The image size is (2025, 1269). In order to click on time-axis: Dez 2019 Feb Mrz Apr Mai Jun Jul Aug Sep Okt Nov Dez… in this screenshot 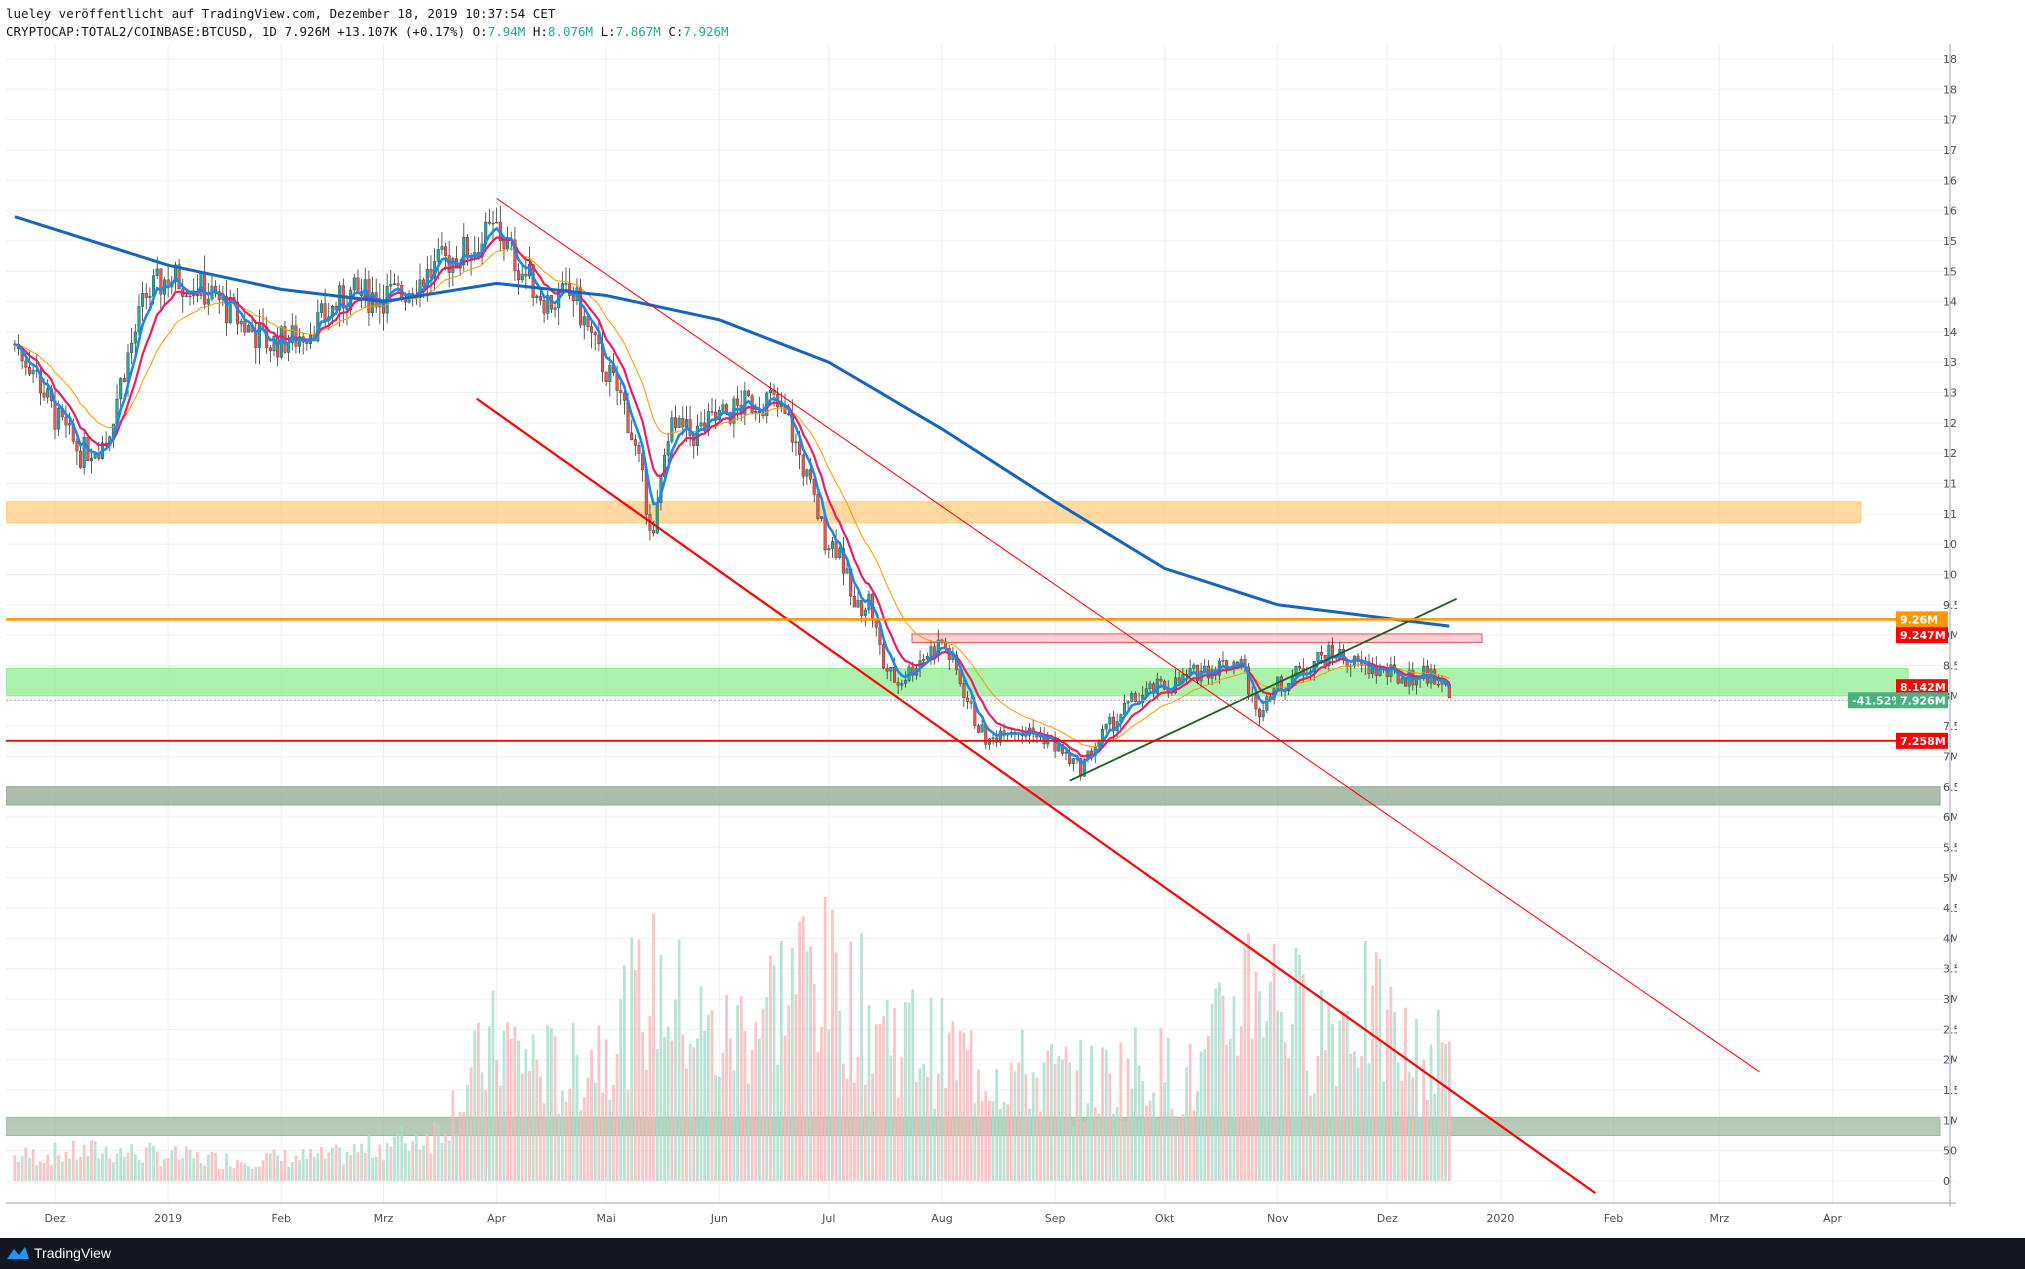, I will do `click(981, 1213)`.